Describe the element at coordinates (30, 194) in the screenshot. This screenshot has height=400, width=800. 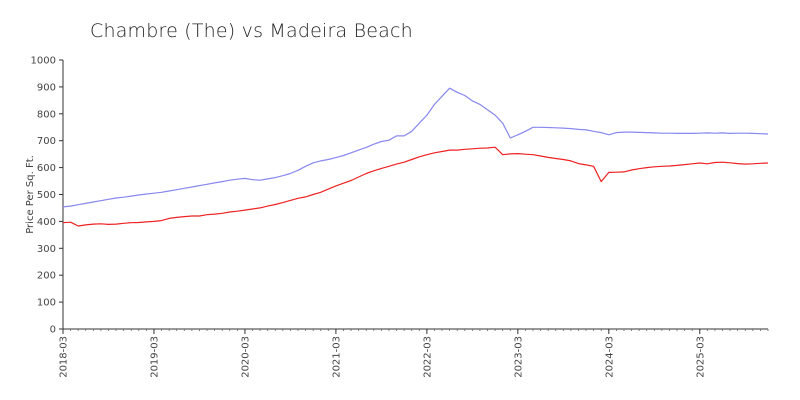
I see `y-axis-title: Price Per Sq. Ft.` at that location.